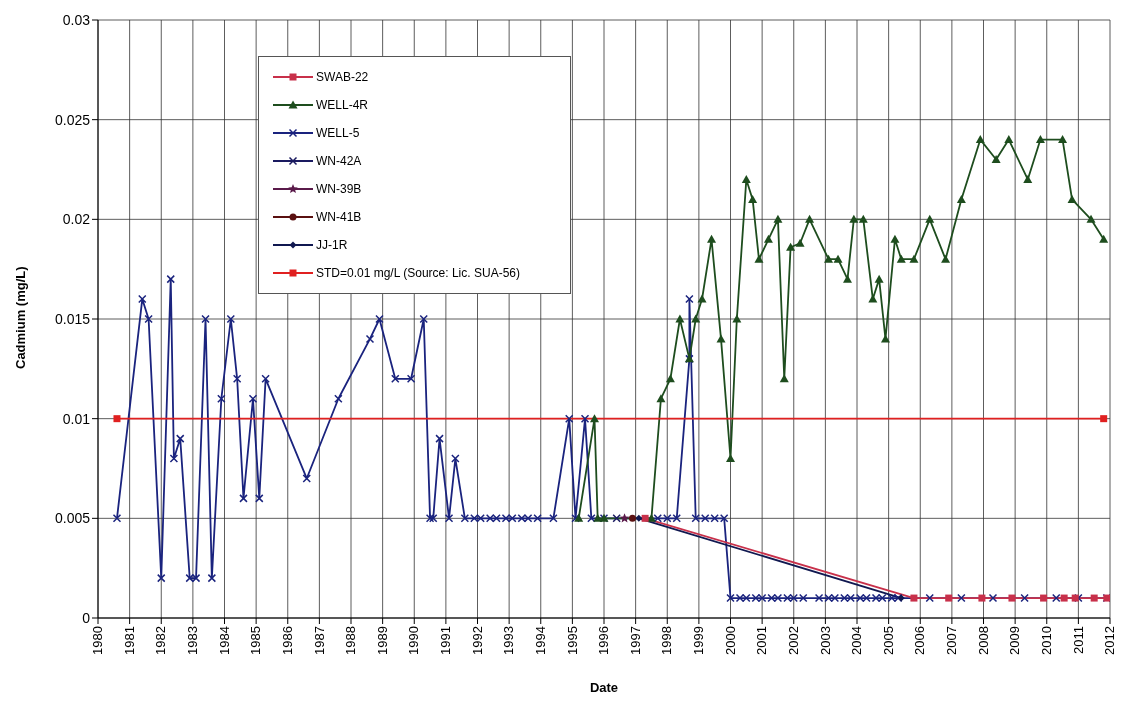 Image resolution: width=1127 pixels, height=706 pixels. What do you see at coordinates (793, 640) in the screenshot?
I see `x-tick-label: 2002` at bounding box center [793, 640].